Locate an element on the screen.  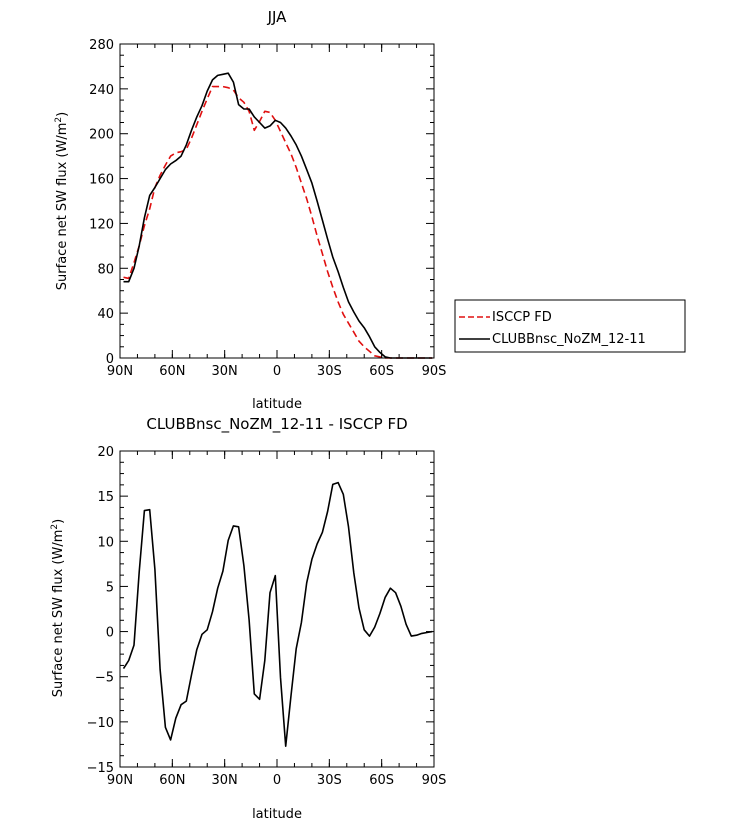
bottom-y-axis-label: Surface net SW flux (W/m2) is located at coordinates (58, 608).